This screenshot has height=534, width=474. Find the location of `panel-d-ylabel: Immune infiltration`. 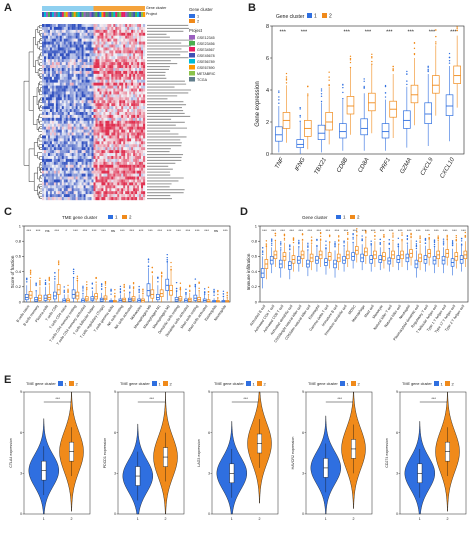

panel-d-ylabel: Immune infiltration is located at coordinates (248, 271).